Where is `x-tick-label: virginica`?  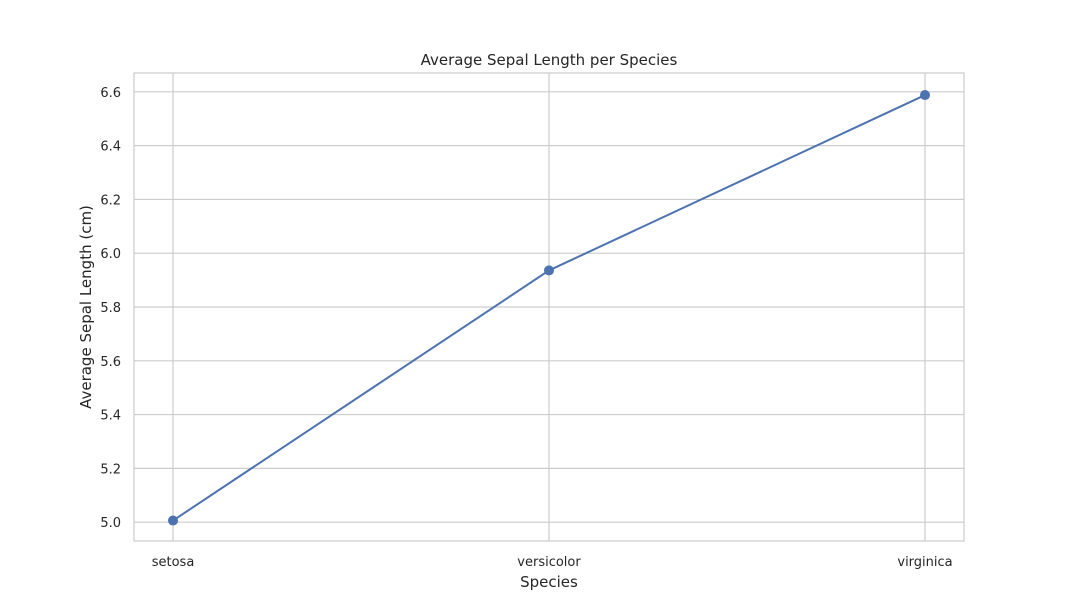 x-tick-label: virginica is located at coordinates (924, 562).